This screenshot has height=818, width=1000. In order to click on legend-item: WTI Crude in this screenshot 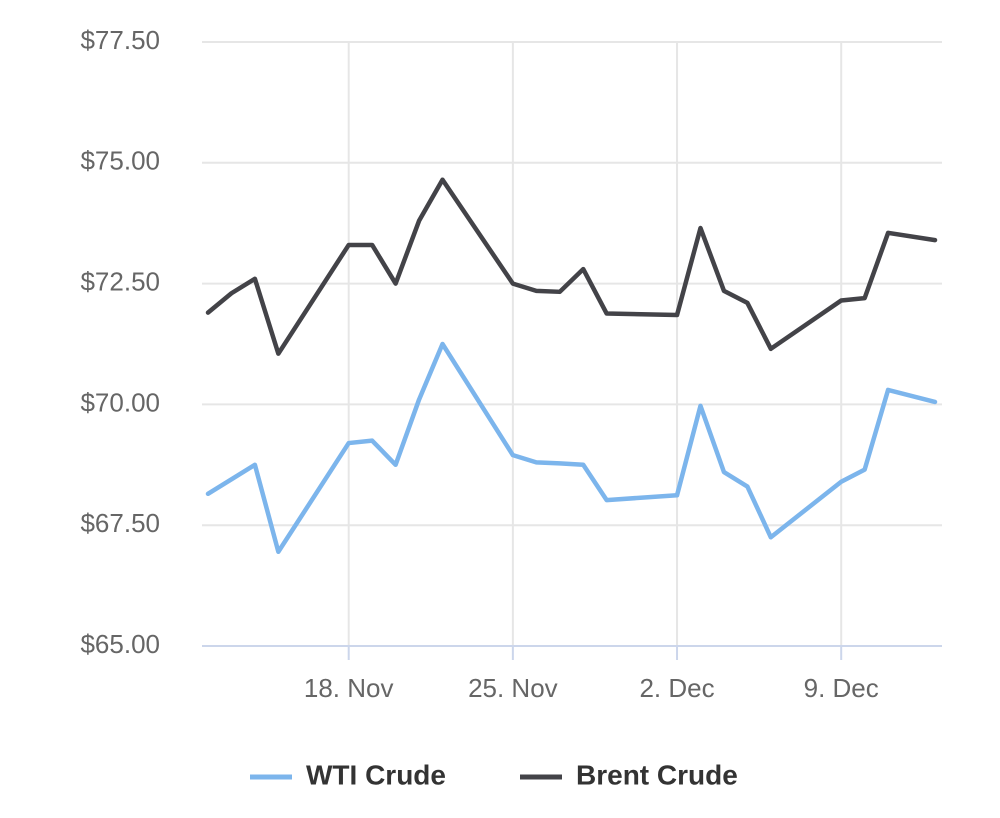, I will do `click(348, 774)`.